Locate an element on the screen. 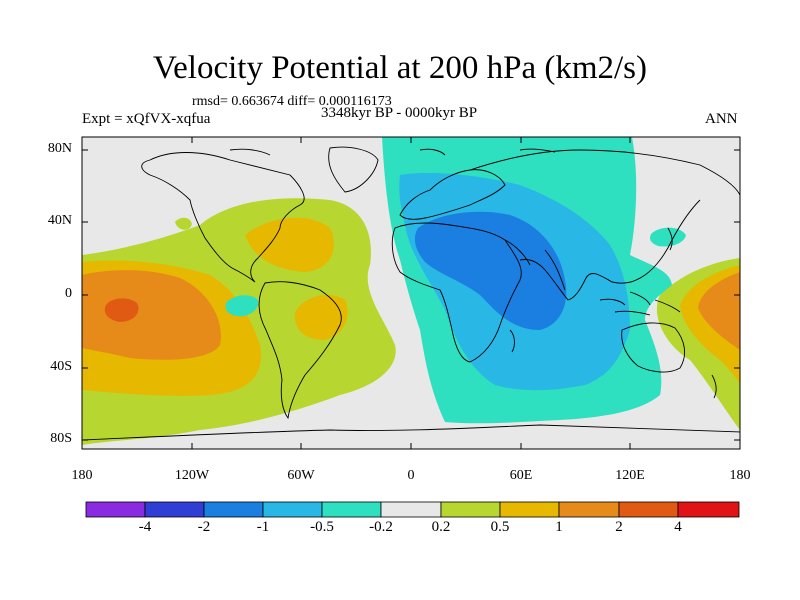 This screenshot has width=800, height=600. coastline-arctic-islands is located at coordinates (392, 152).